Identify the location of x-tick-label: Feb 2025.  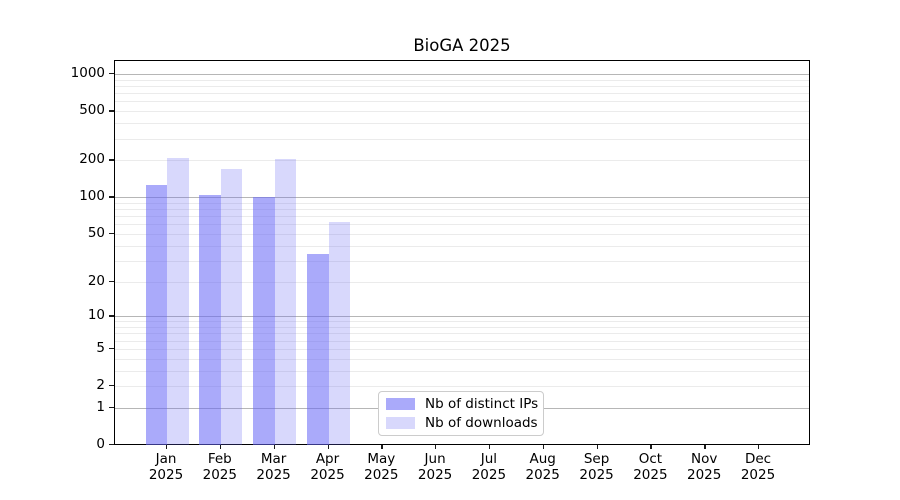
(219, 467).